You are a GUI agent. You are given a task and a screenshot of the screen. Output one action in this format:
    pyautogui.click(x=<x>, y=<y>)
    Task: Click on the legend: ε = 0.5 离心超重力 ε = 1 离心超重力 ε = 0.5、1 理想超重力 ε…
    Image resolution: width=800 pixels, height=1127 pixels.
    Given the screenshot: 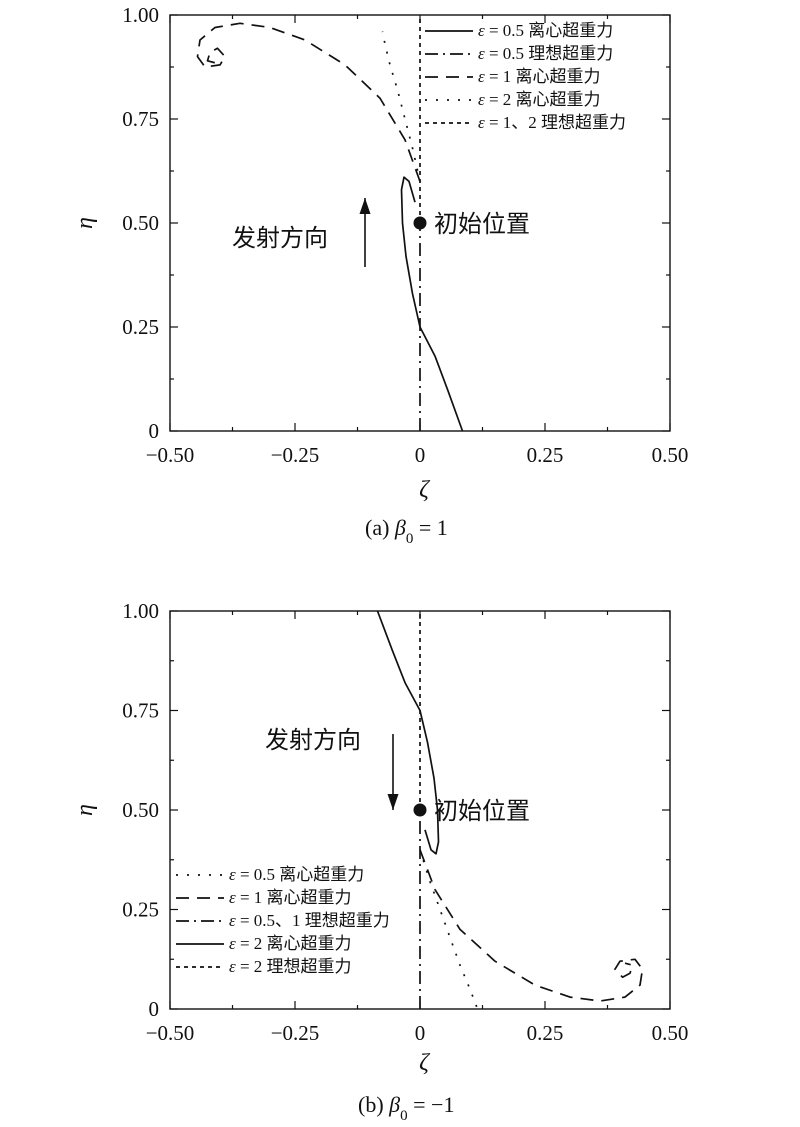 What is the action you would take?
    pyautogui.click(x=283, y=920)
    